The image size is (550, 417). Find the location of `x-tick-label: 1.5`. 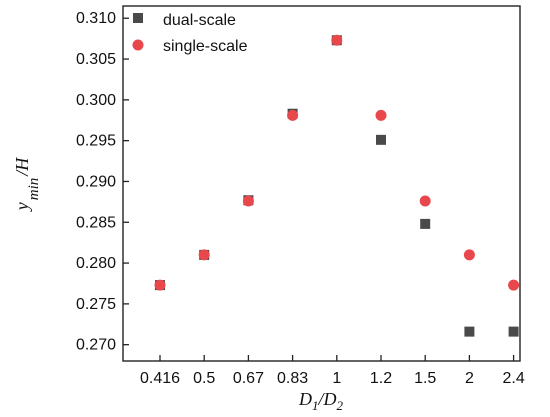

x-tick-label: 1.5 is located at coordinates (425, 378).